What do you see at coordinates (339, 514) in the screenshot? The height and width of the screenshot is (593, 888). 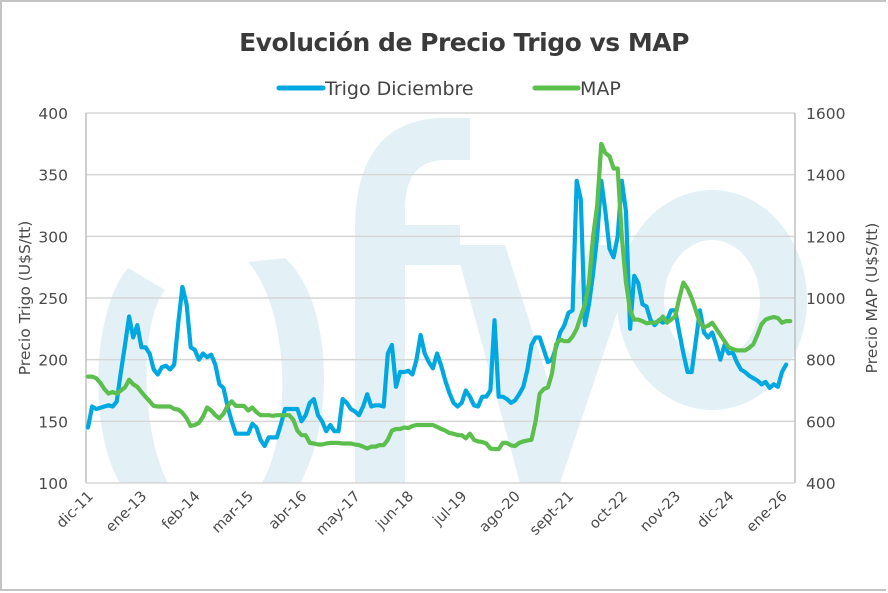 I see `x-tick-label: may-17` at bounding box center [339, 514].